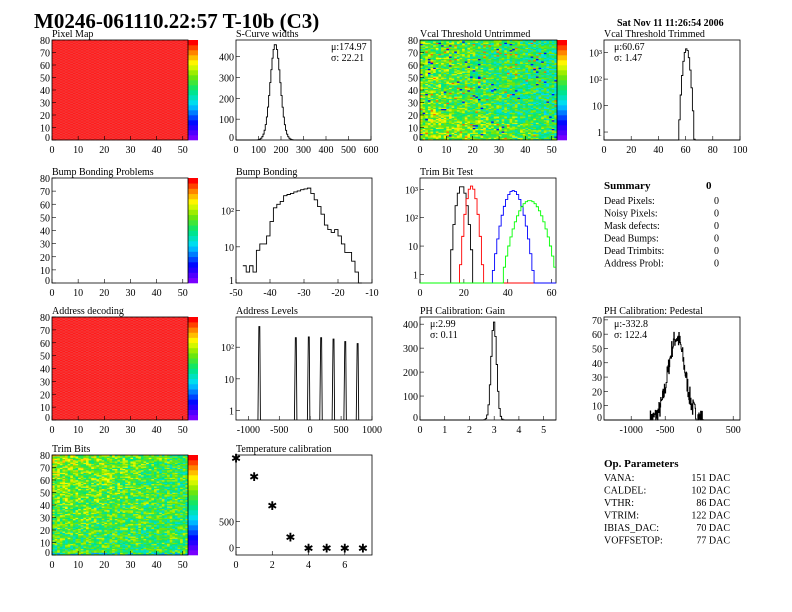 The image size is (792, 612). What do you see at coordinates (710, 516) in the screenshot?
I see `op-param-value: 122 DAC` at bounding box center [710, 516].